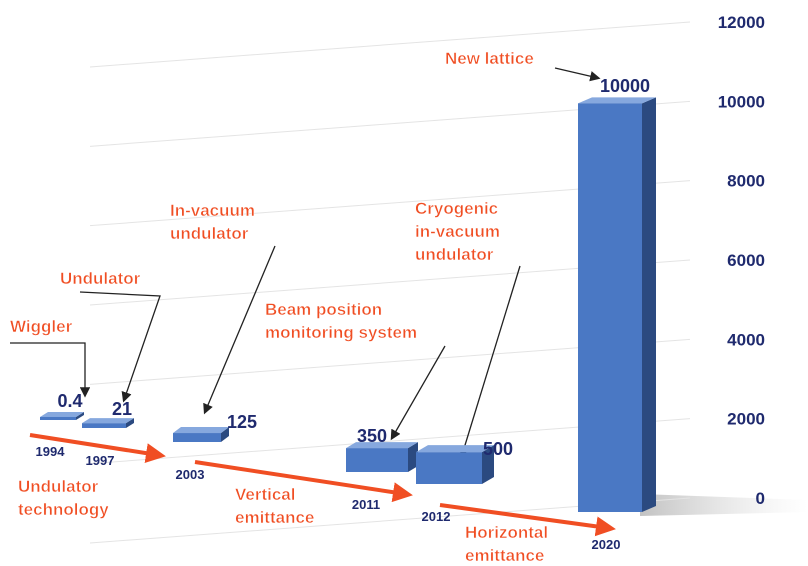 Image resolution: width=808 pixels, height=566 pixels. Describe the element at coordinates (100, 460) in the screenshot. I see `x-tick-label: 1997` at that location.